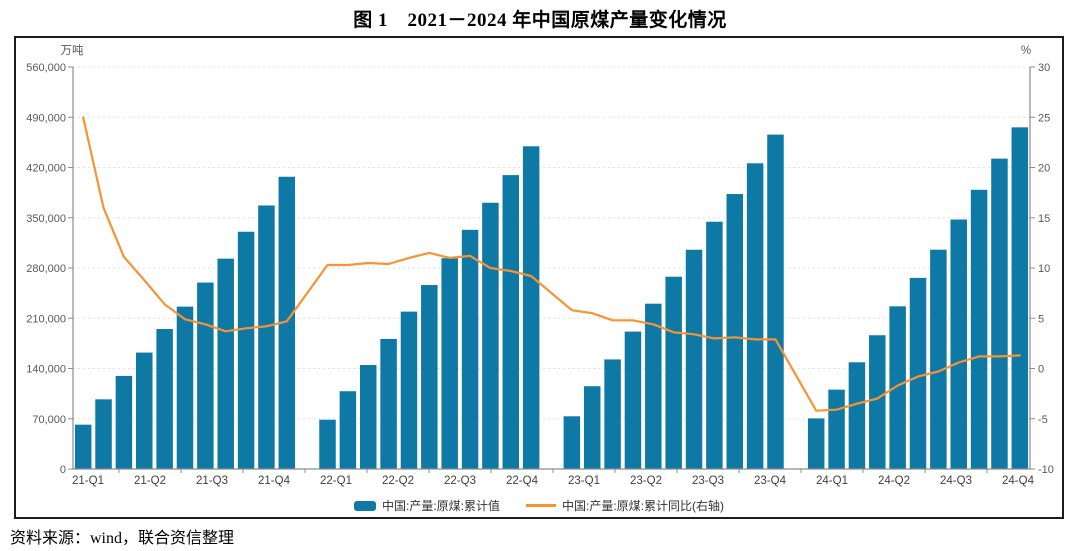 Image resolution: width=1080 pixels, height=551 pixels. What do you see at coordinates (1044, 68) in the screenshot?
I see `right-axis-tick-label: 30` at bounding box center [1044, 68].